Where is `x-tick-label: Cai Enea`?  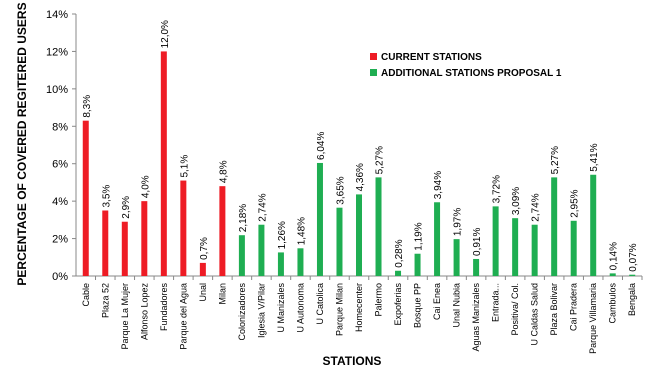 x-tick-label: Cai Enea is located at coordinates (437, 301).